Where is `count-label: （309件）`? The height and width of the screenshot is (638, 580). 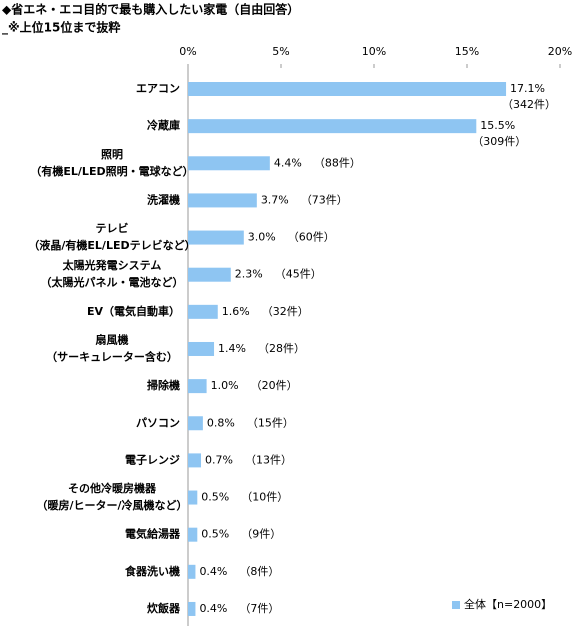 count-label: （309件） is located at coordinates (499, 141).